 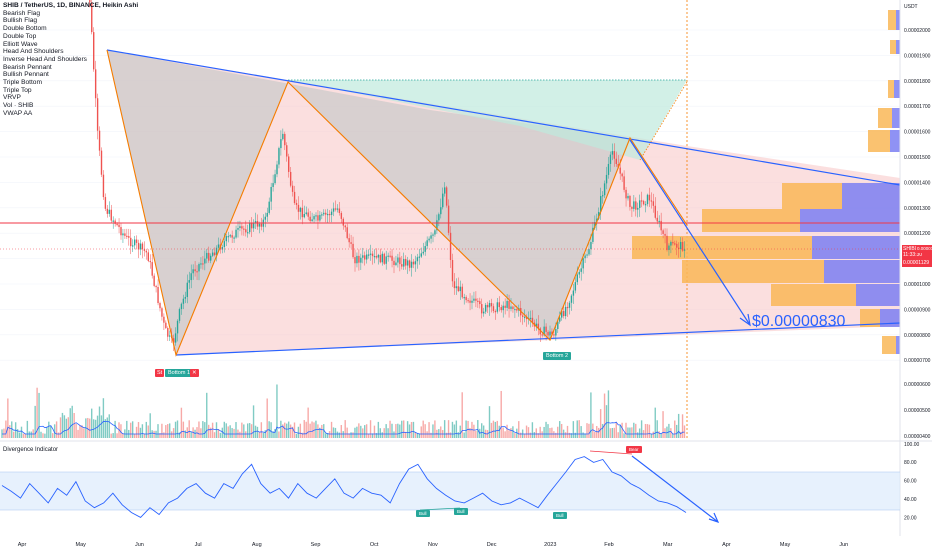 I want to click on legend-item: Elliott Wave, so click(x=20, y=44).